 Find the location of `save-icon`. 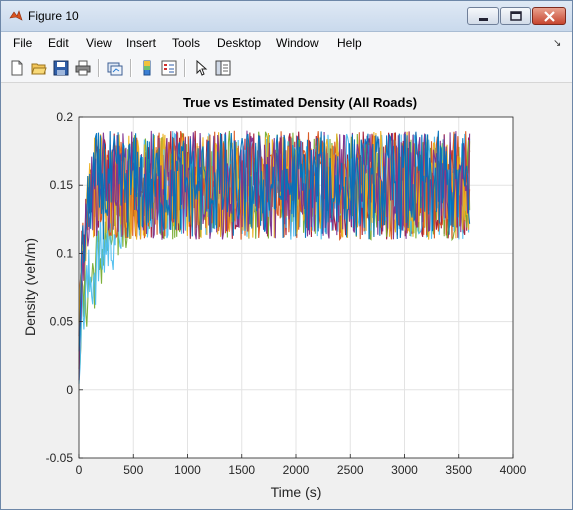

save-icon is located at coordinates (61, 68).